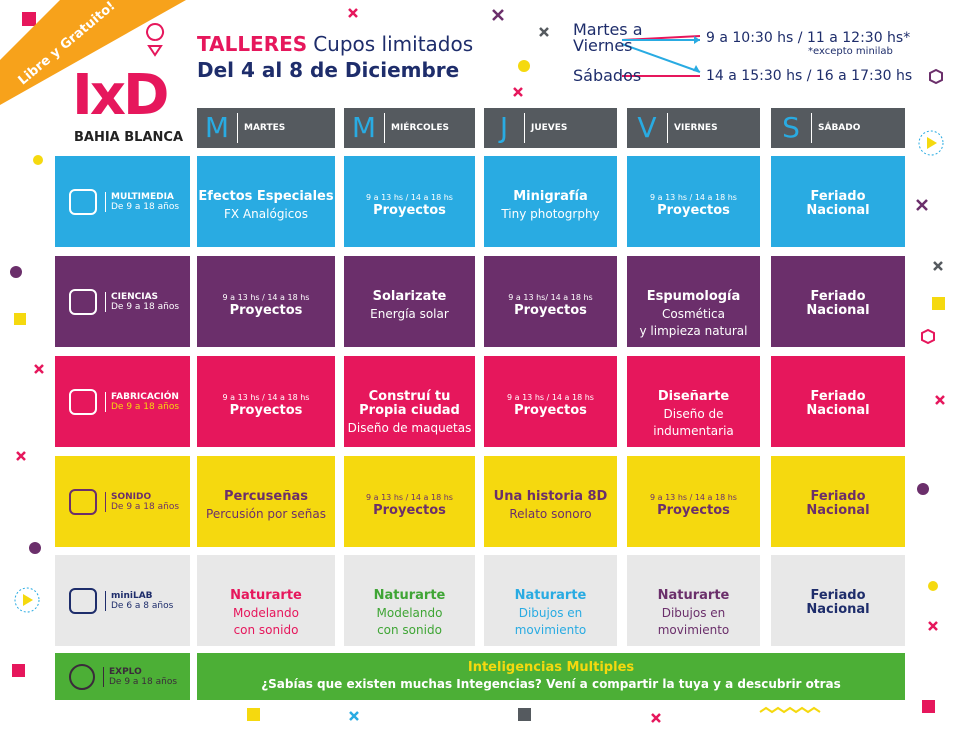  I want to click on row-name: FABRICACIÓN, so click(145, 396).